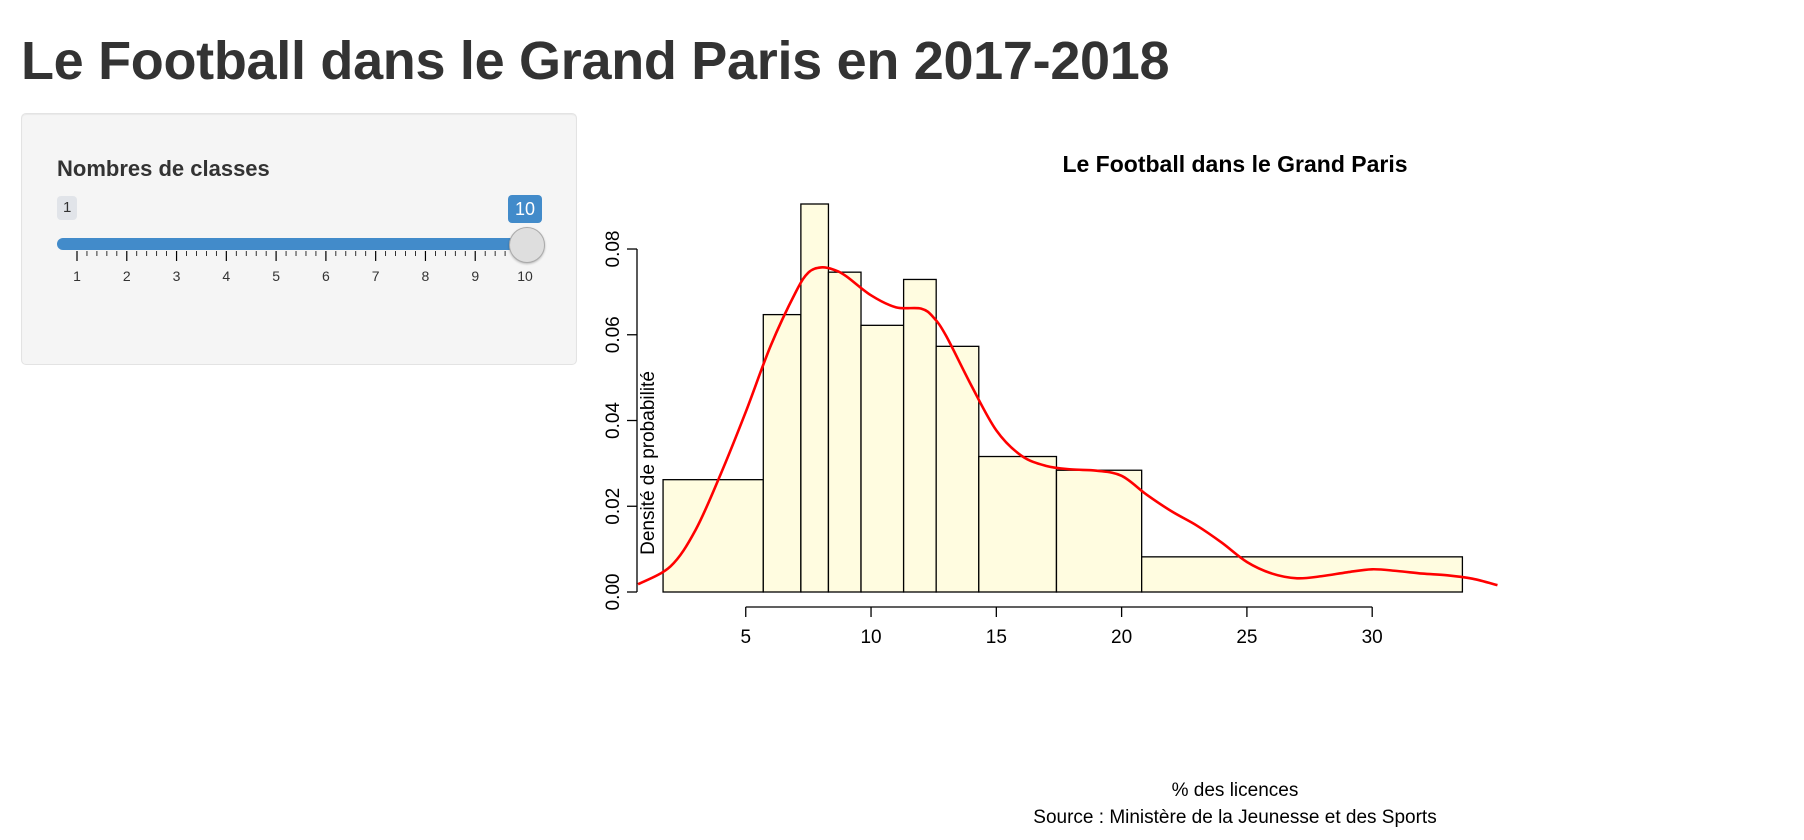 The width and height of the screenshot is (1804, 840). I want to click on slider-tick-label: 7, so click(376, 276).